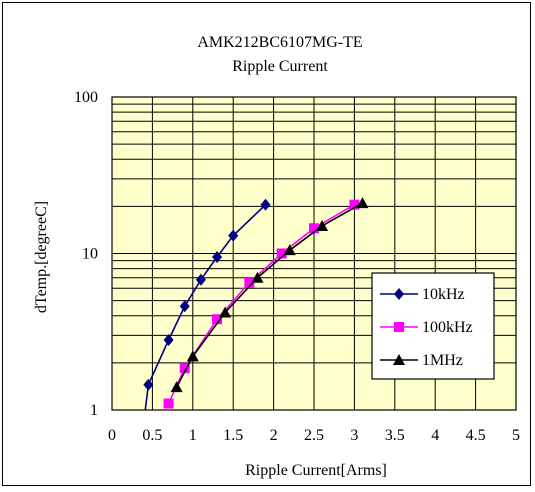  Describe the element at coordinates (447, 327) in the screenshot. I see `legend-label: 100kHz` at that location.